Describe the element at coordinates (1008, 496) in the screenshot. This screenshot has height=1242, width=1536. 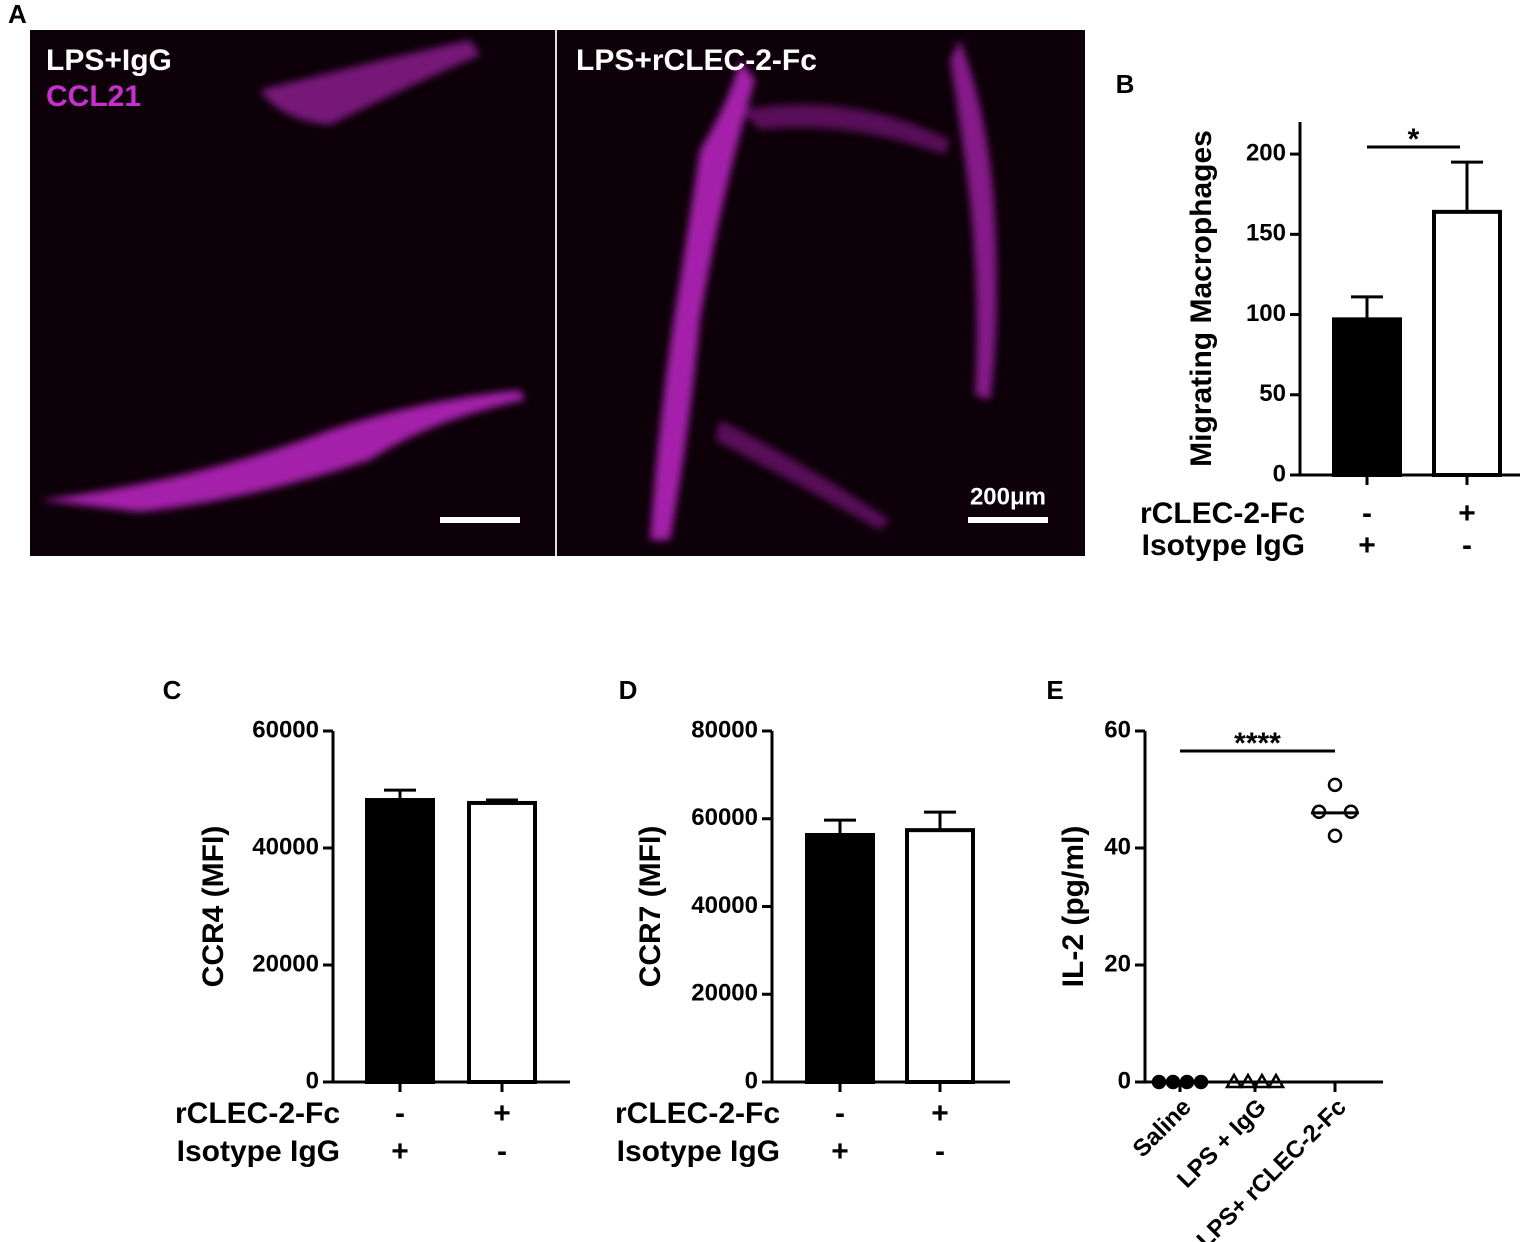
I see `scale-bar-label: 200μm` at that location.